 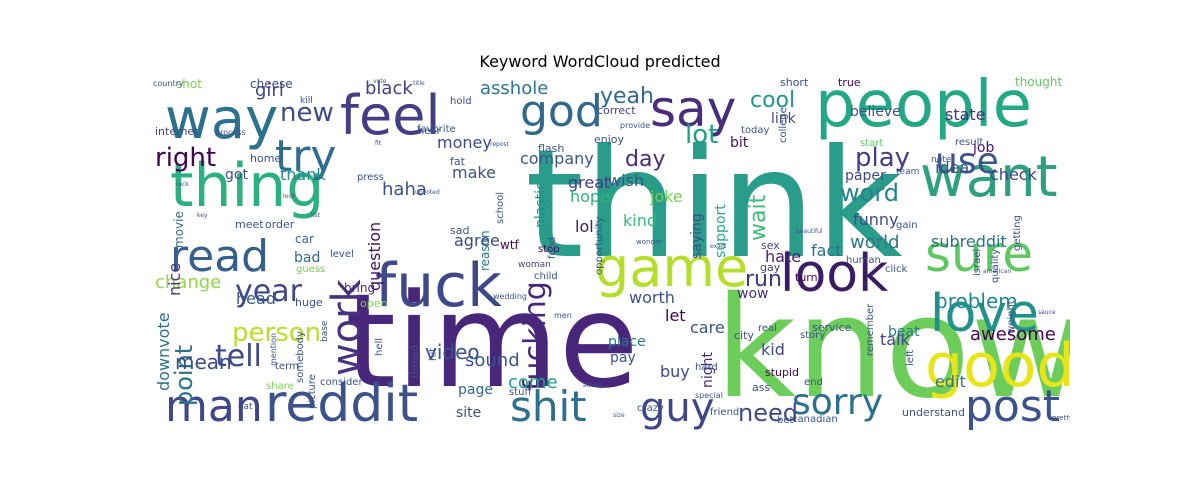 I want to click on word-college: college, so click(x=783, y=125).